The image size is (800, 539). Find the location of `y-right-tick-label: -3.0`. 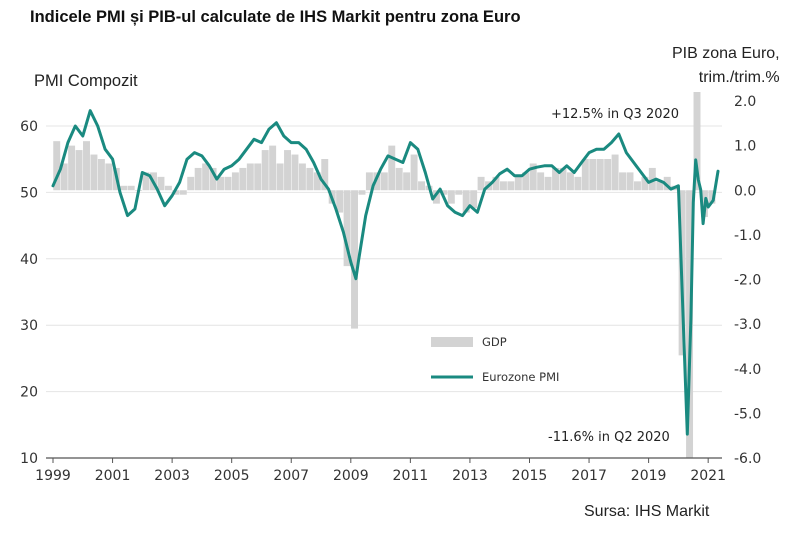

y-right-tick-label: -3.0 is located at coordinates (747, 325).